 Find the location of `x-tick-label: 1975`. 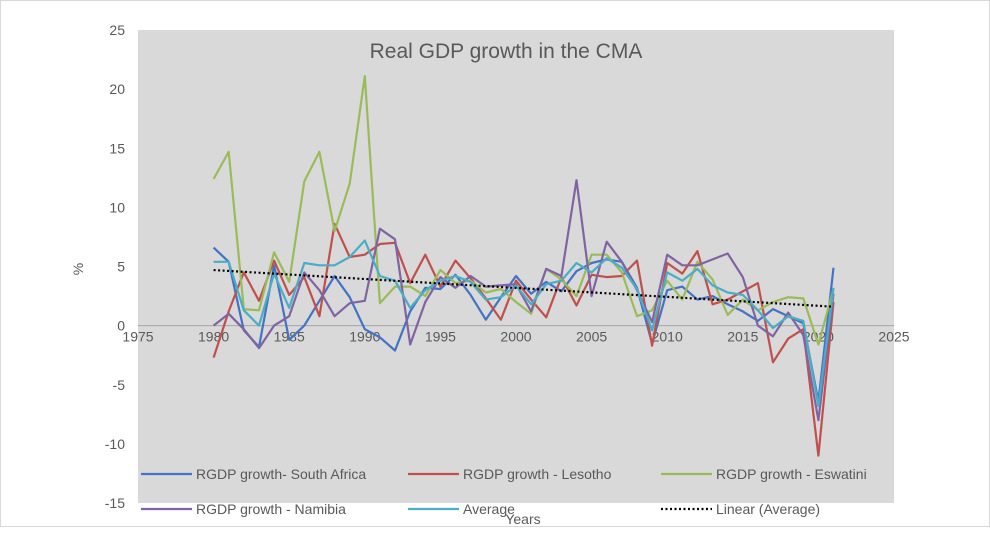

x-tick-label: 1975 is located at coordinates (137, 337).